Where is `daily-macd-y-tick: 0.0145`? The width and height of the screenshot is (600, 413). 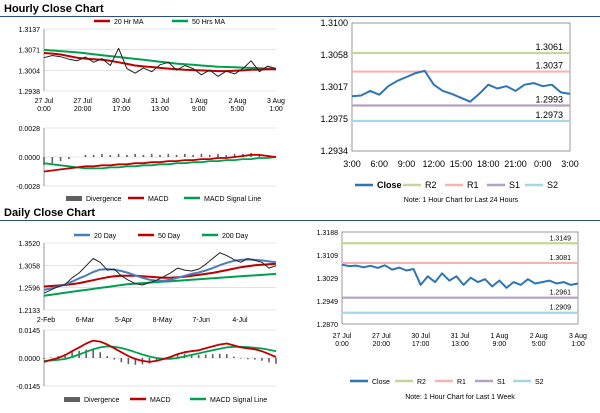
daily-macd-y-tick: 0.0145 is located at coordinates (30, 331).